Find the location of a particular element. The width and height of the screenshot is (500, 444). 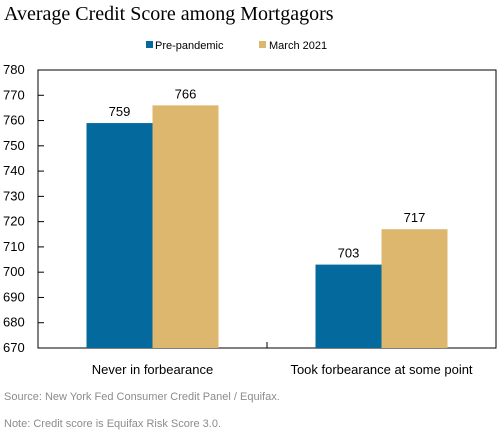

y-tick-label: 770 is located at coordinates (14, 94).